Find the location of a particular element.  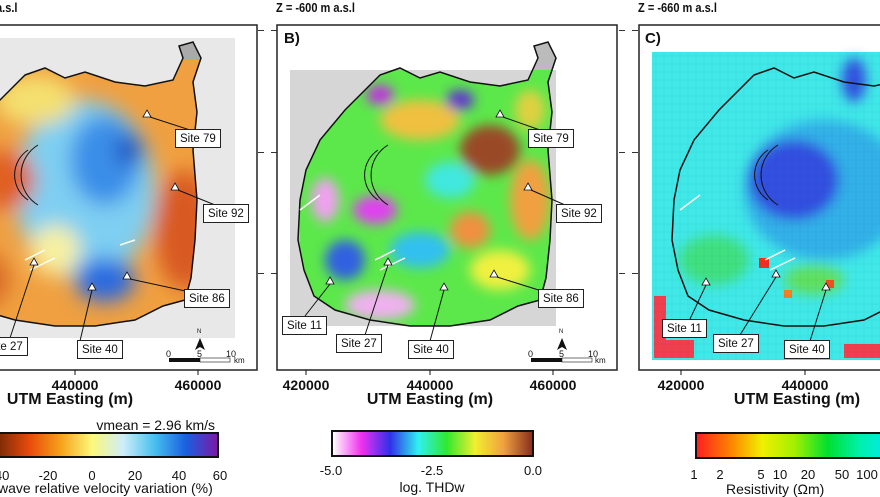

panel-a-scale-bar is located at coordinates (200, 350).